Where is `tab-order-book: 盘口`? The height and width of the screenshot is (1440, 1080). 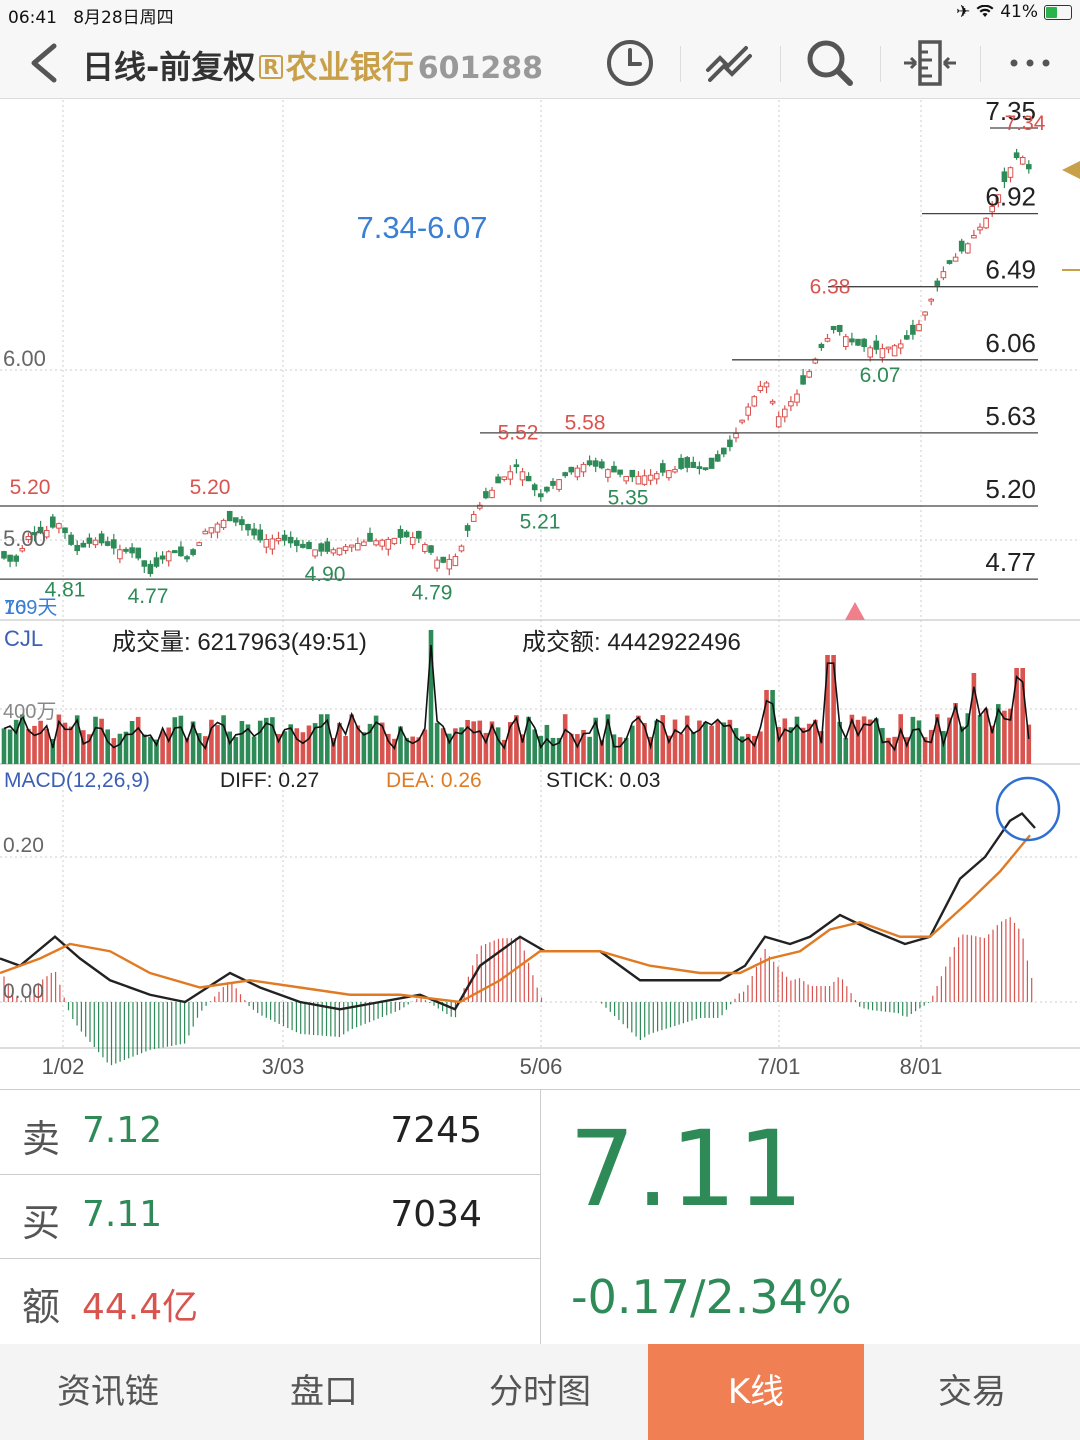 tab-order-book: 盘口 is located at coordinates (324, 1392).